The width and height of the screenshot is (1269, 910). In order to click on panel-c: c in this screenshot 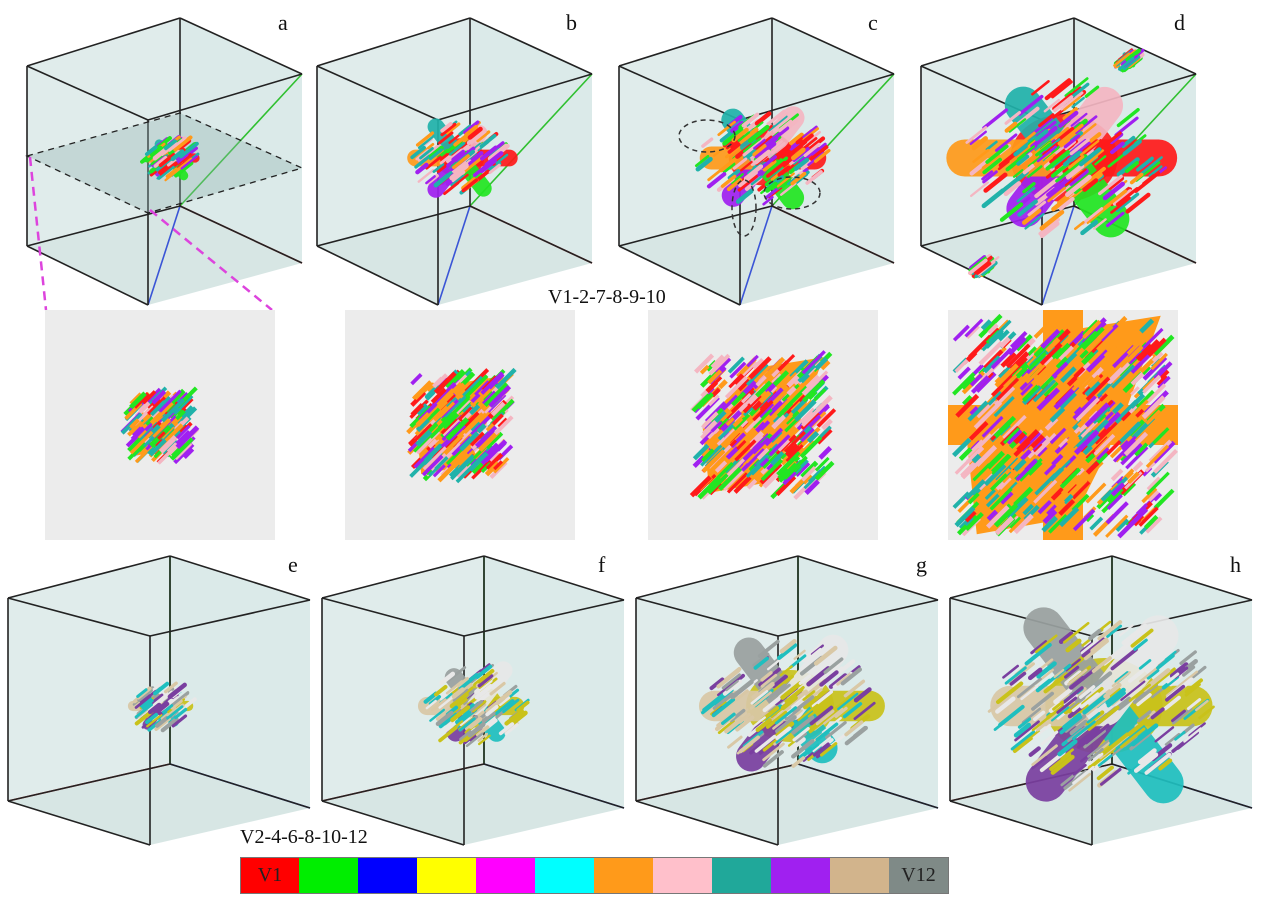, I will do `click(757, 158)`.